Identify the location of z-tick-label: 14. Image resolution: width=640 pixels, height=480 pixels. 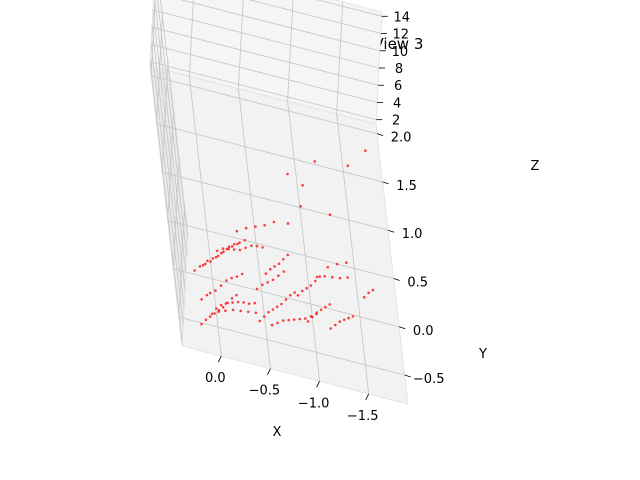
(402, 17).